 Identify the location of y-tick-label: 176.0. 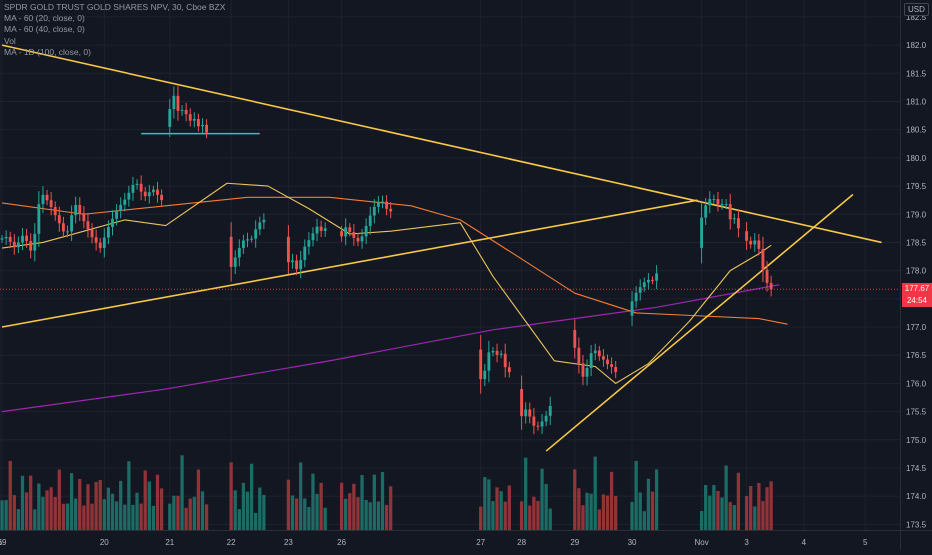
(916, 383).